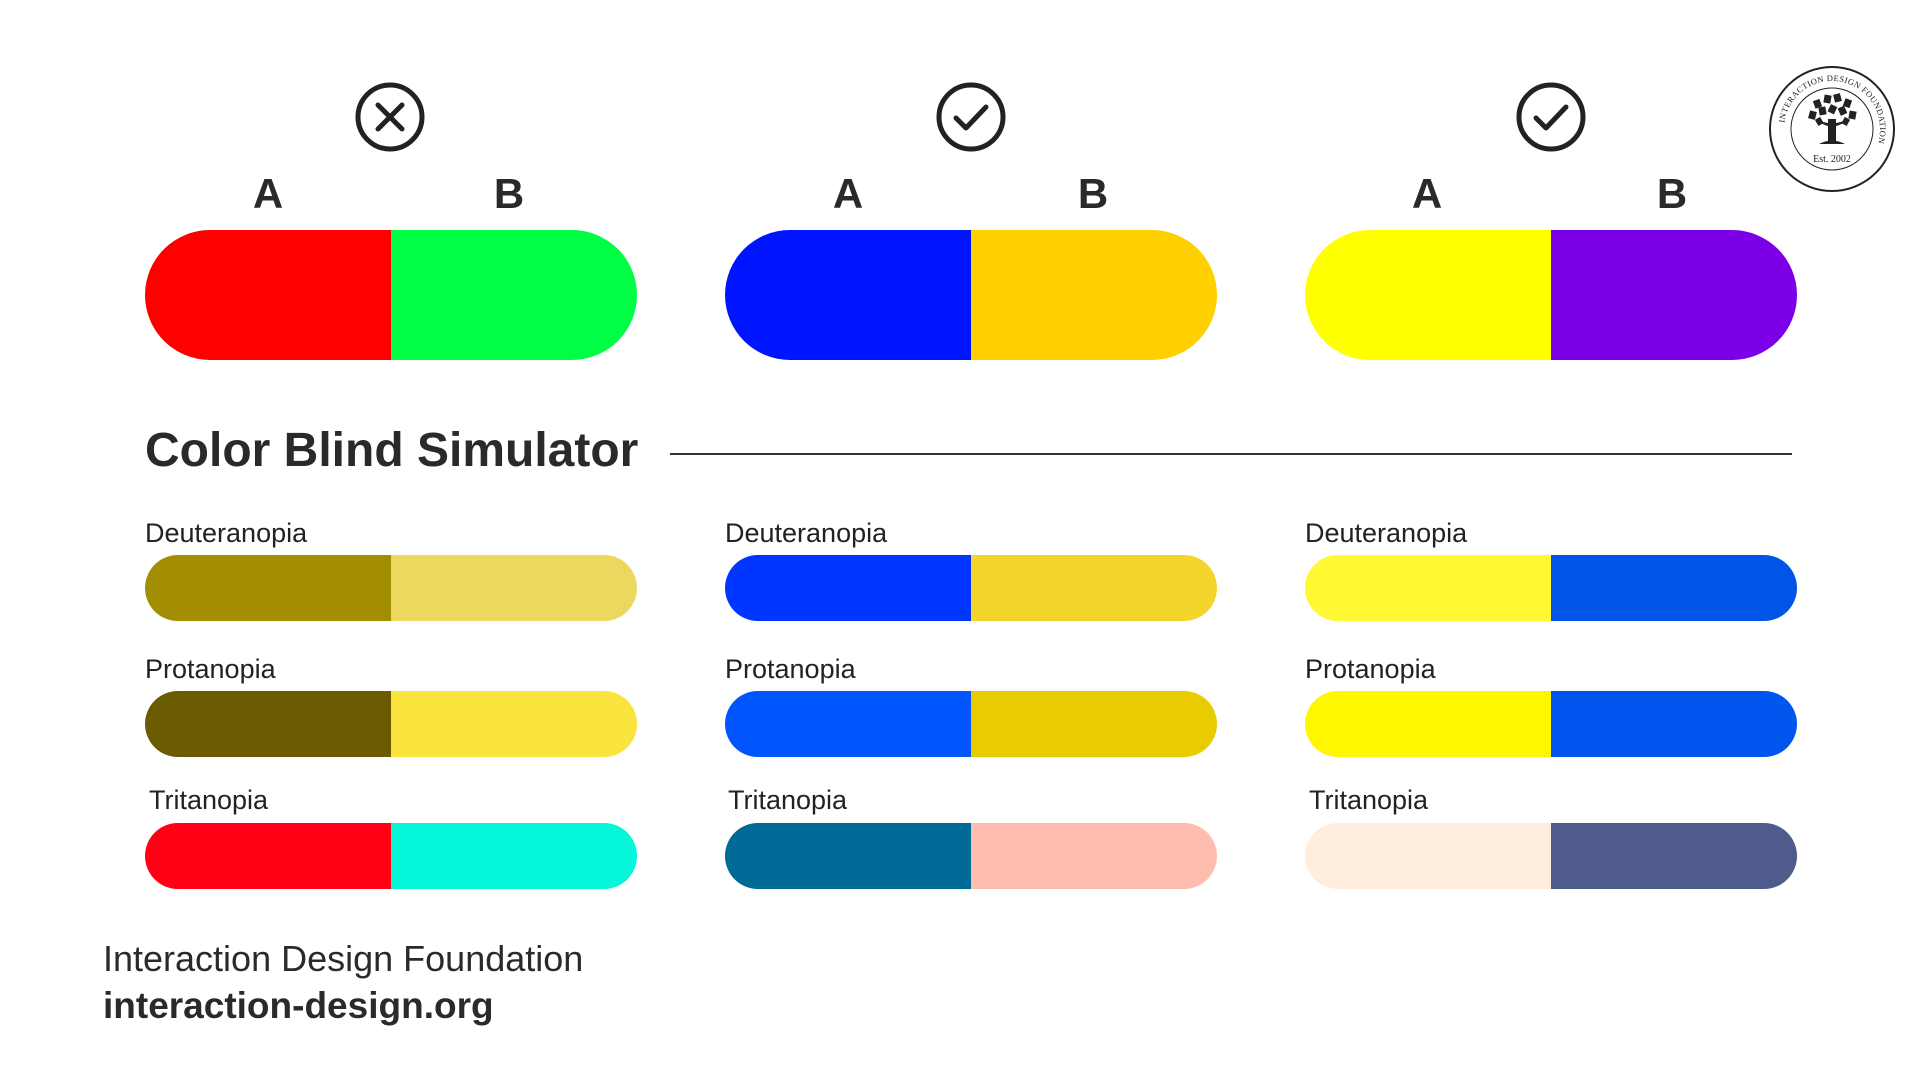  What do you see at coordinates (298, 1005) in the screenshot?
I see `footer-url: interaction-design.org` at bounding box center [298, 1005].